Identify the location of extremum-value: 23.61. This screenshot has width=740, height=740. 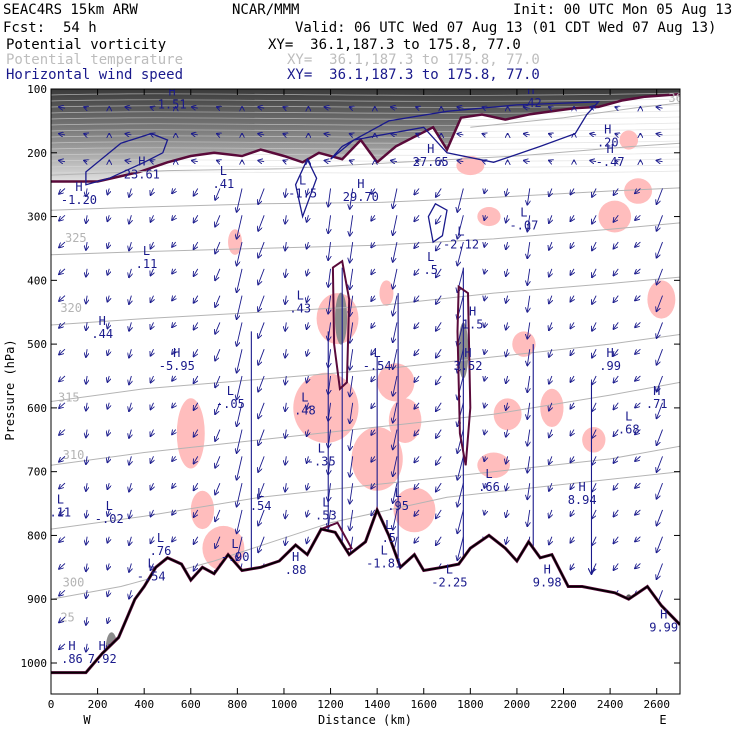
(142, 175).